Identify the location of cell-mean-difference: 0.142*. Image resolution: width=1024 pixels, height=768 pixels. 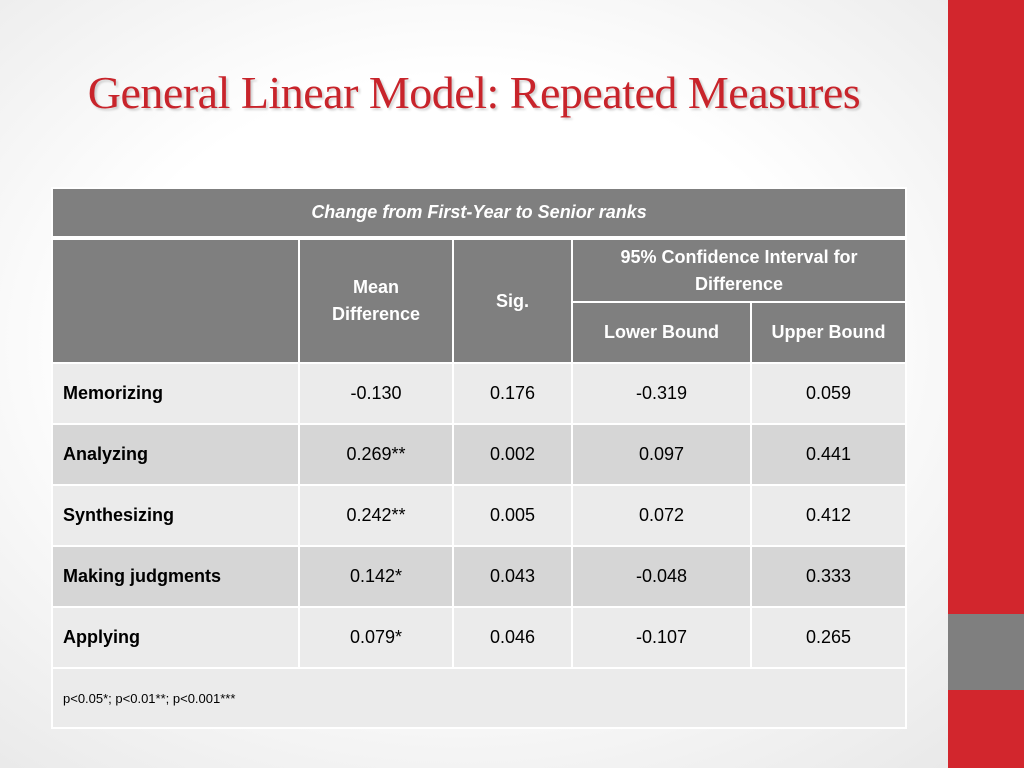
(376, 576).